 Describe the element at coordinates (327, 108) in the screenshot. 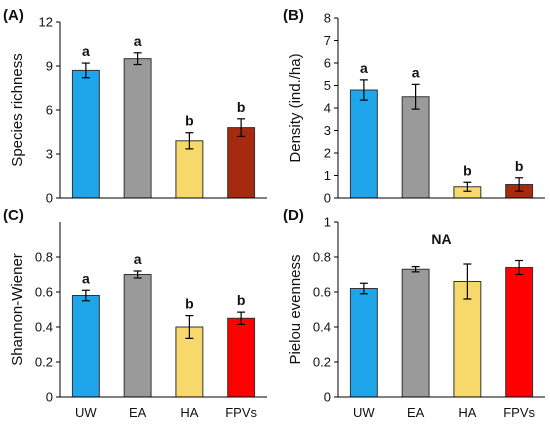

I see `y-tick-label: 4` at that location.